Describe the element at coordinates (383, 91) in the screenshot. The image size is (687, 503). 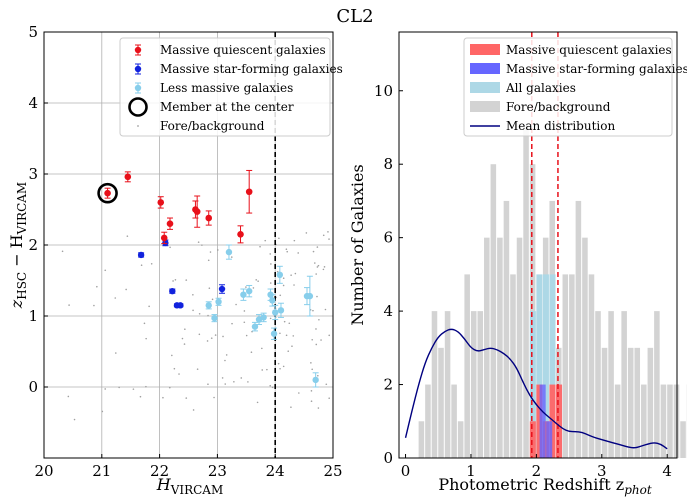
I see `y-tick-label: 10` at that location.